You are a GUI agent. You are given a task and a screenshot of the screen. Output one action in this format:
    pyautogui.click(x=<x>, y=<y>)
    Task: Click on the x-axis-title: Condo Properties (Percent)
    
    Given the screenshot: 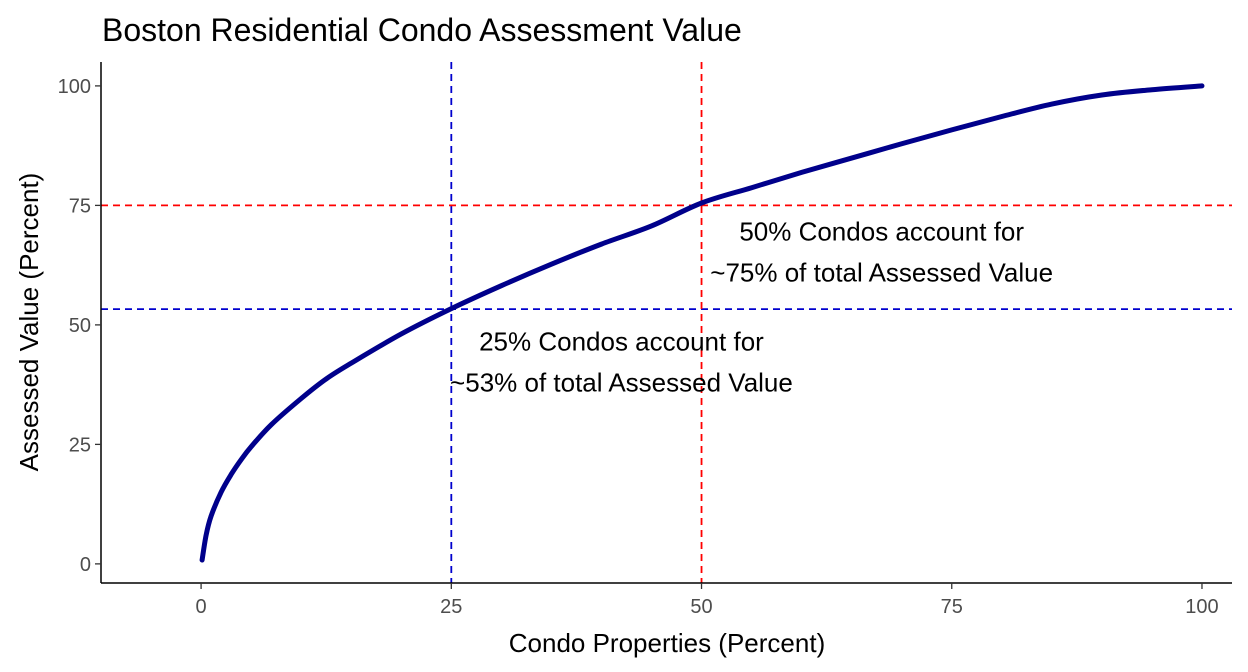 What is the action you would take?
    pyautogui.click(x=667, y=643)
    